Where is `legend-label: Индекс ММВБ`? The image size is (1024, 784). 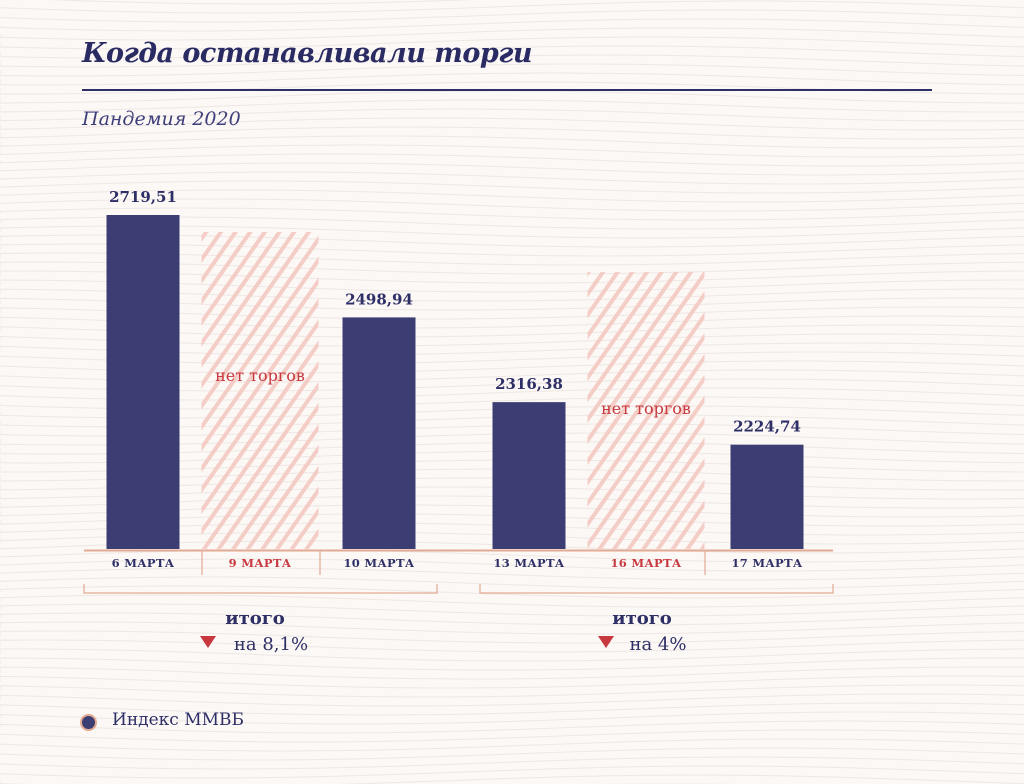 legend-label: Индекс ММВБ is located at coordinates (178, 720).